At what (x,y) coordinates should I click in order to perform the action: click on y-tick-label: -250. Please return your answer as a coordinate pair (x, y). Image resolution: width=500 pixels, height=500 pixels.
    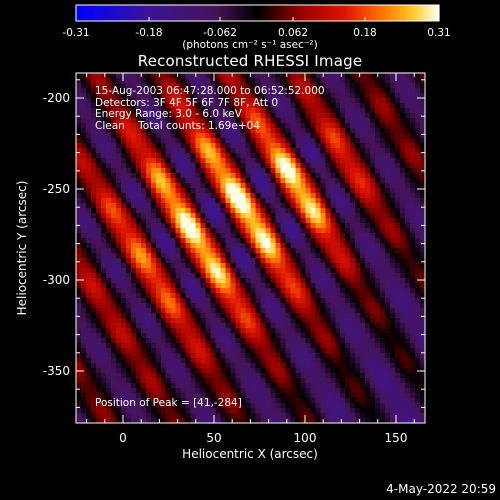
    Looking at the image, I should click on (56, 189).